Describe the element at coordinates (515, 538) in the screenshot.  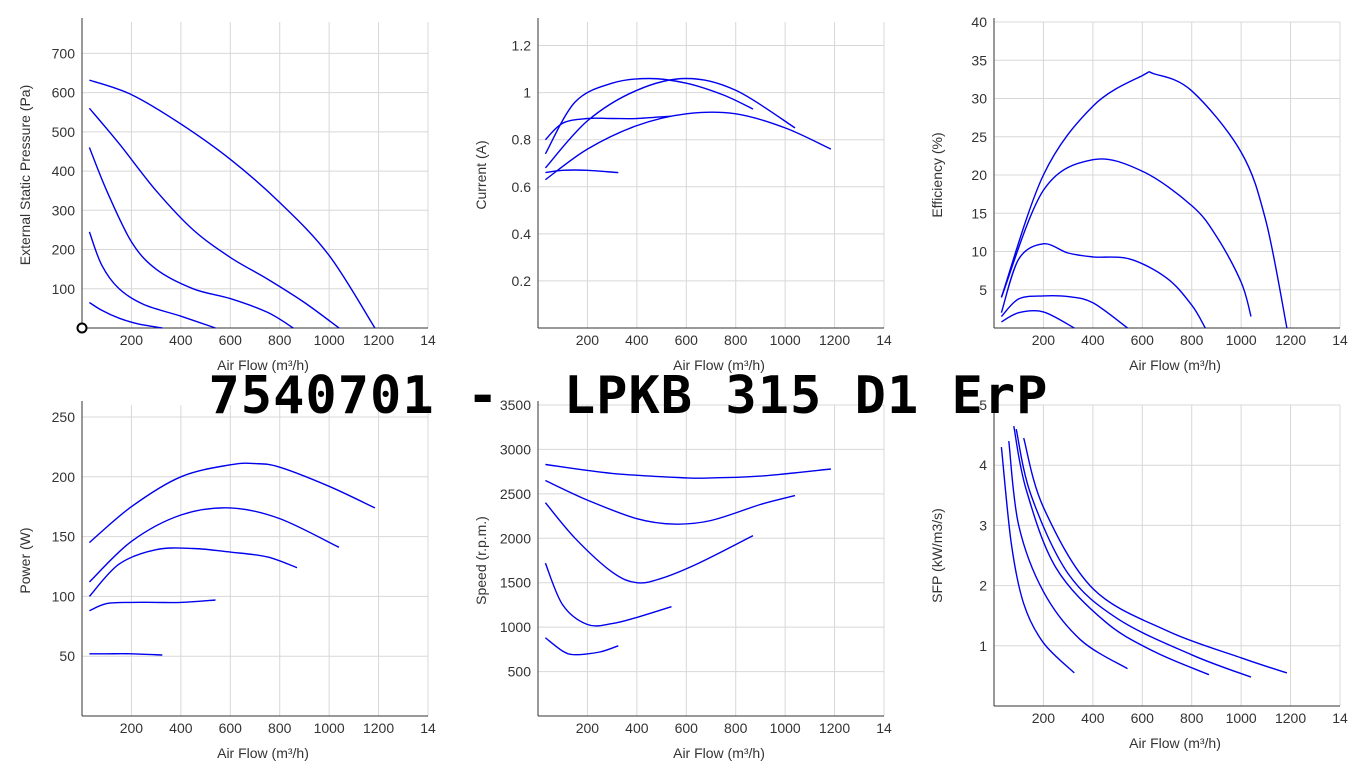
I see `y-tick-label: 2000` at that location.